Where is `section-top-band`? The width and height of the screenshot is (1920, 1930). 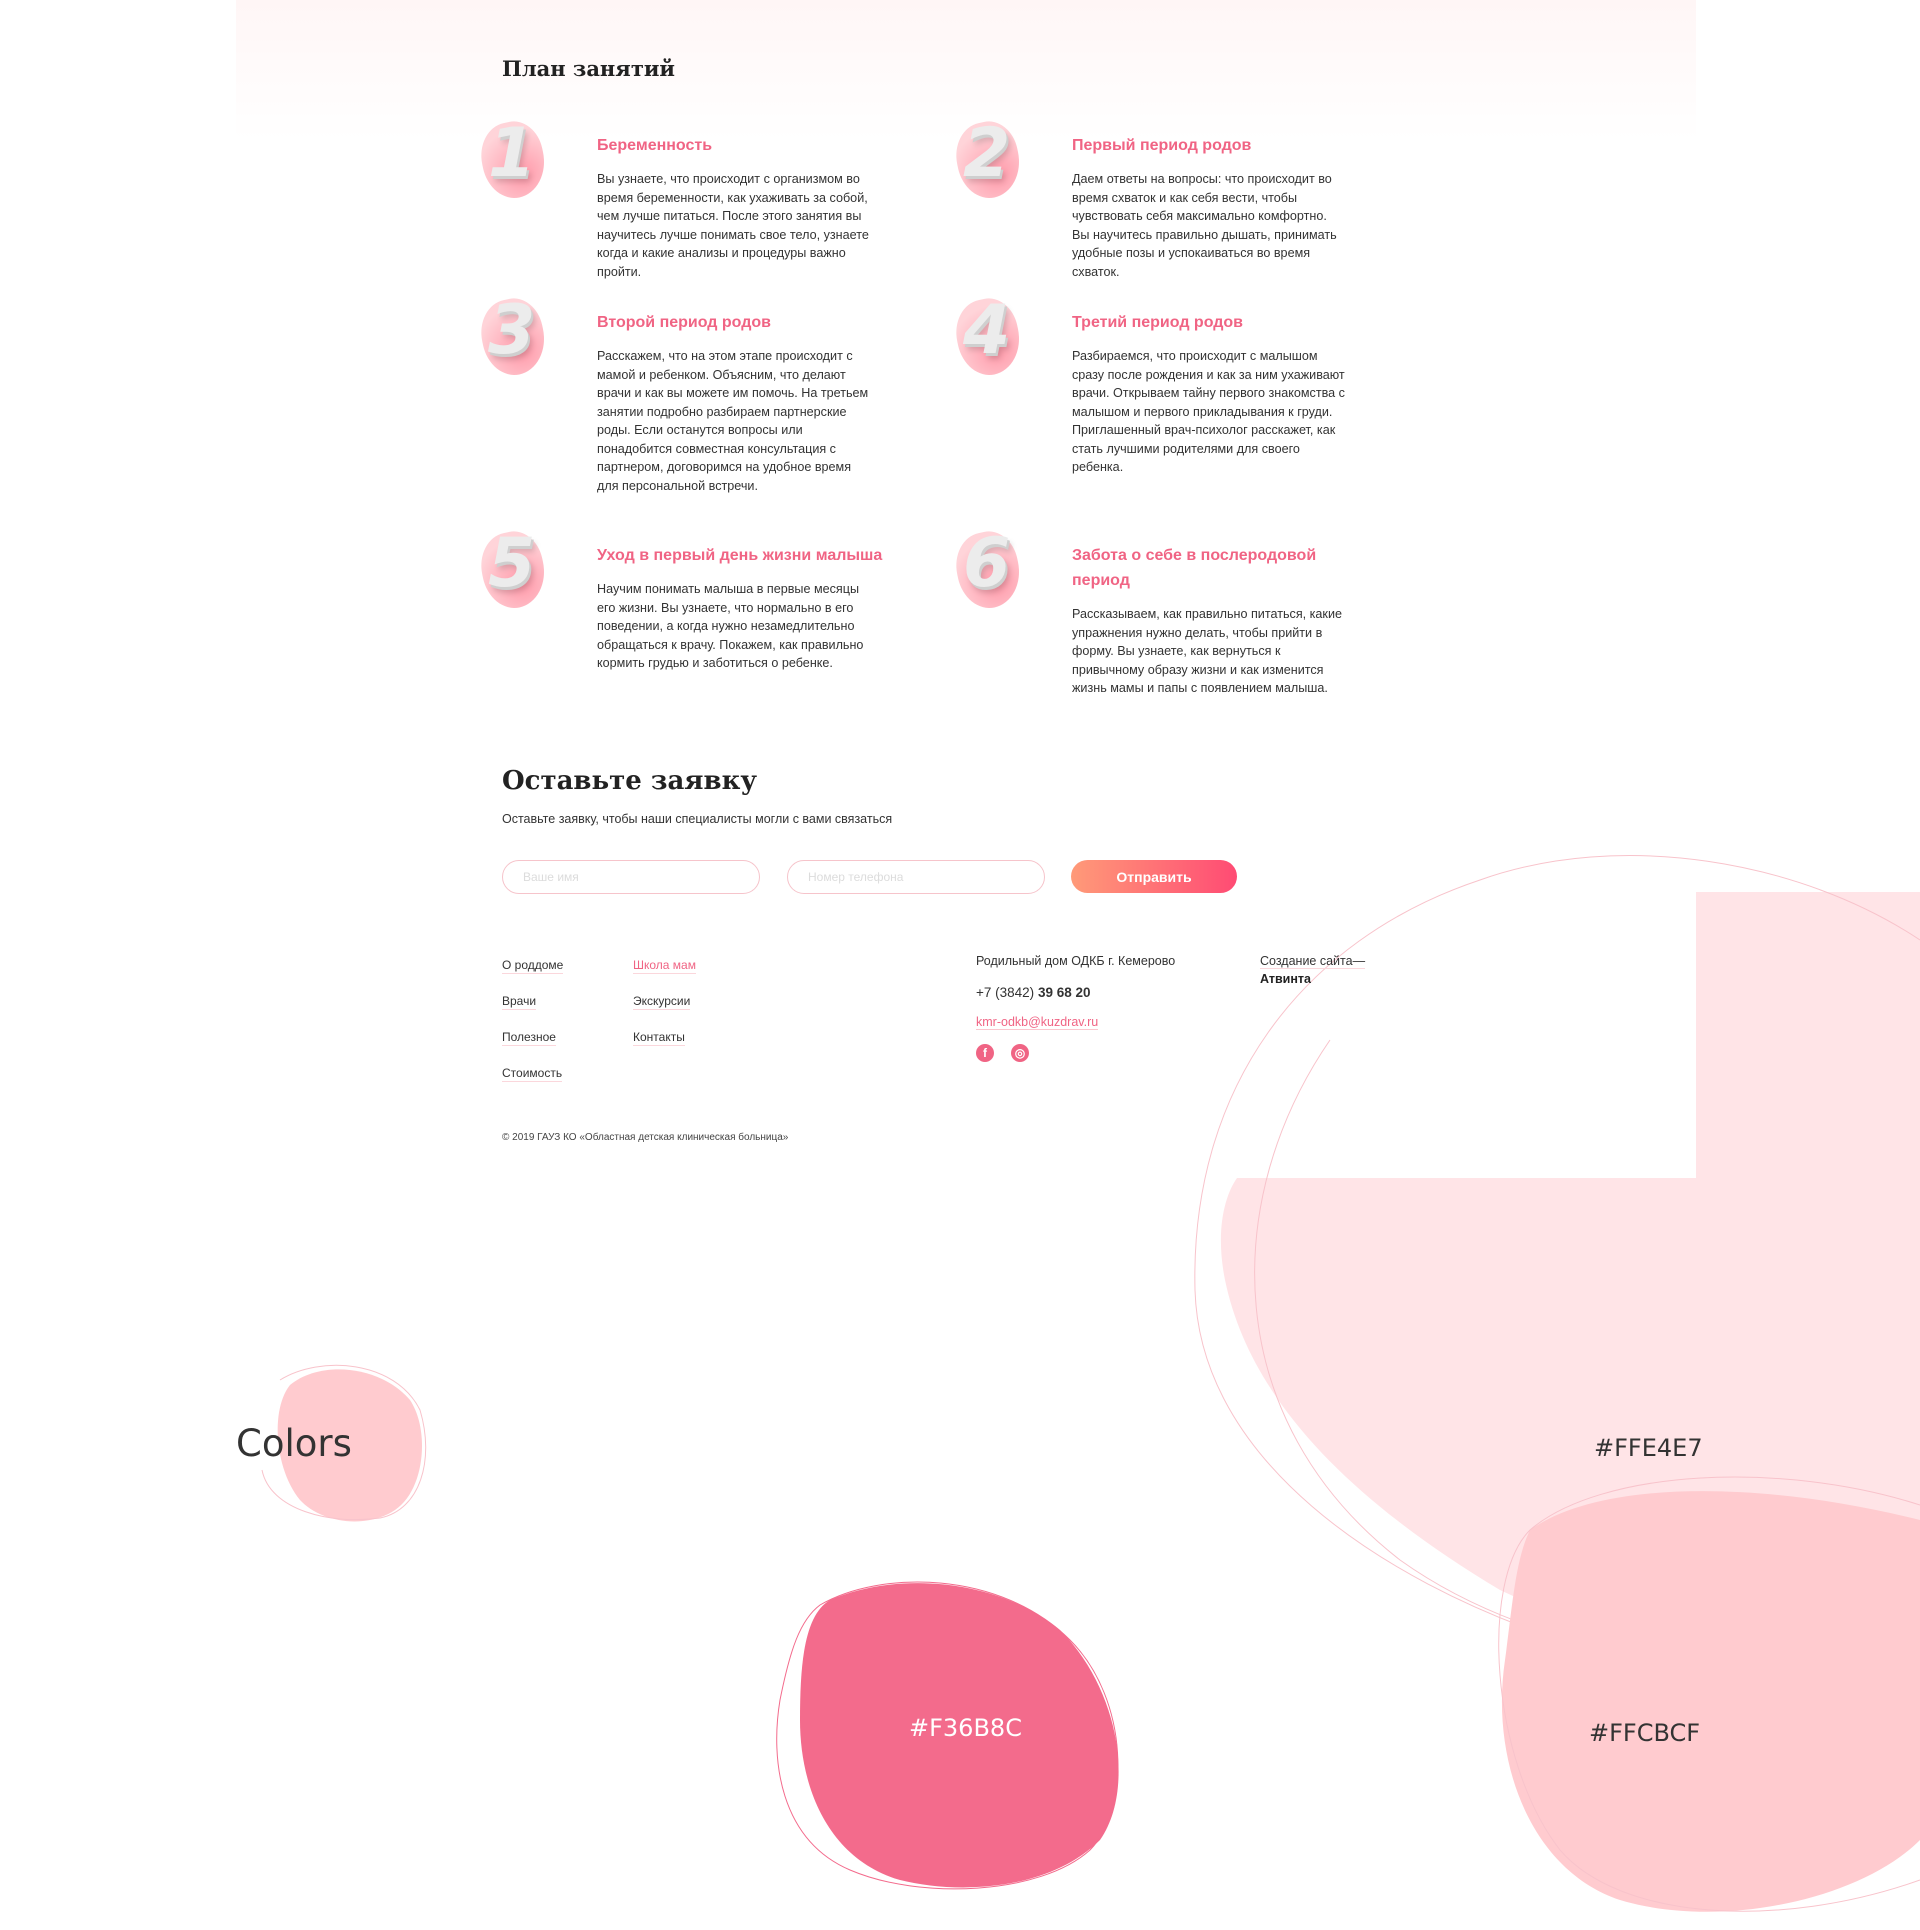 section-top-band is located at coordinates (966, 70).